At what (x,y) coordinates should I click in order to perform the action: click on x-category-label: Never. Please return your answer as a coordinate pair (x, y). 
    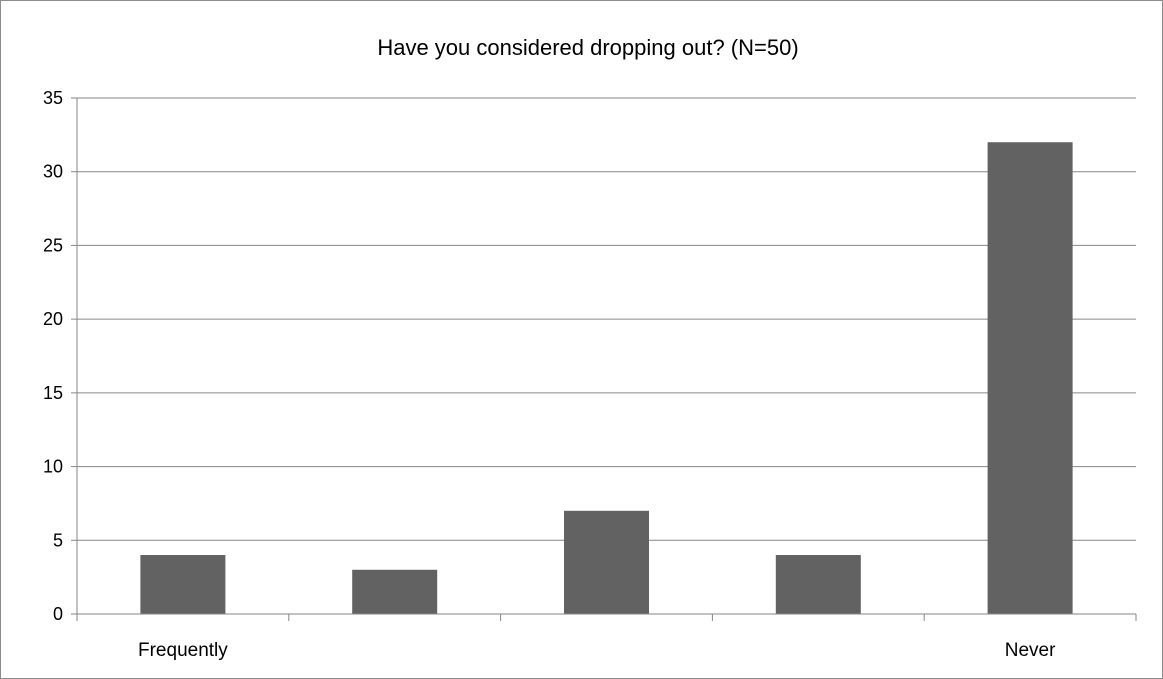
    Looking at the image, I should click on (1030, 650).